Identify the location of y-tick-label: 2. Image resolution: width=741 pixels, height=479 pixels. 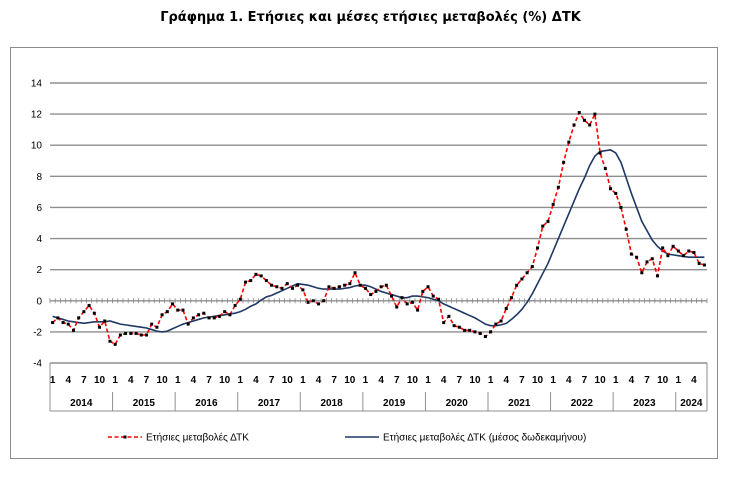
(39, 270).